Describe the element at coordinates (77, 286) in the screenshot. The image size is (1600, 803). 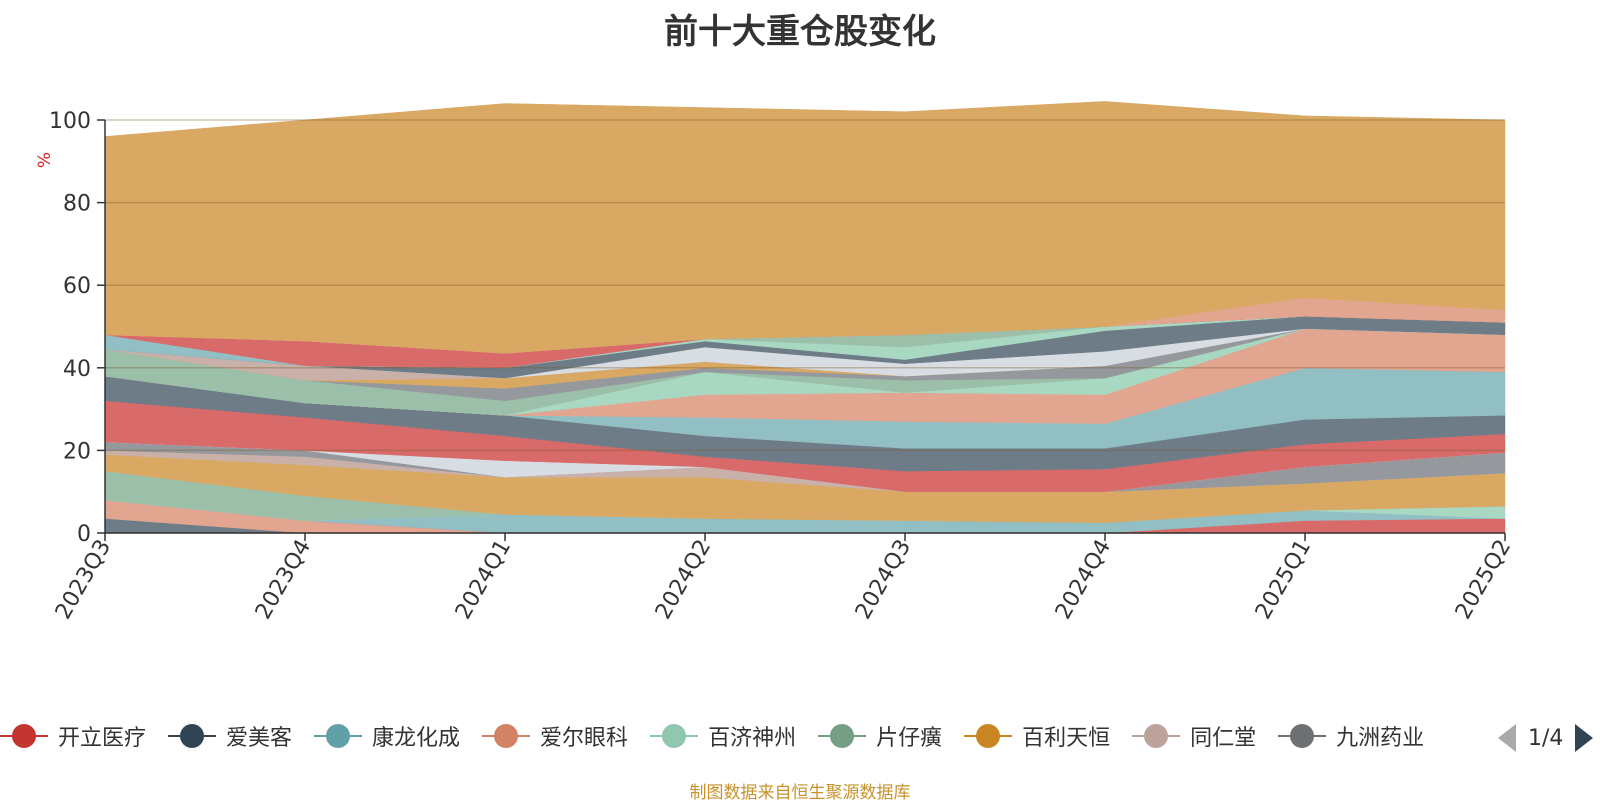
I see `y-tick-label: 60` at that location.